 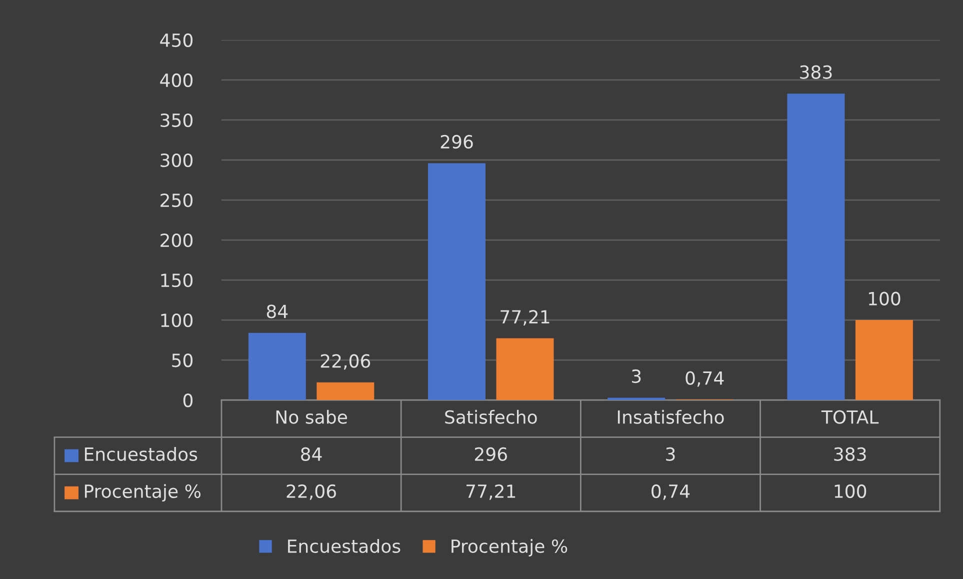 I want to click on x-tick-label: Satisfecho, so click(x=491, y=417).